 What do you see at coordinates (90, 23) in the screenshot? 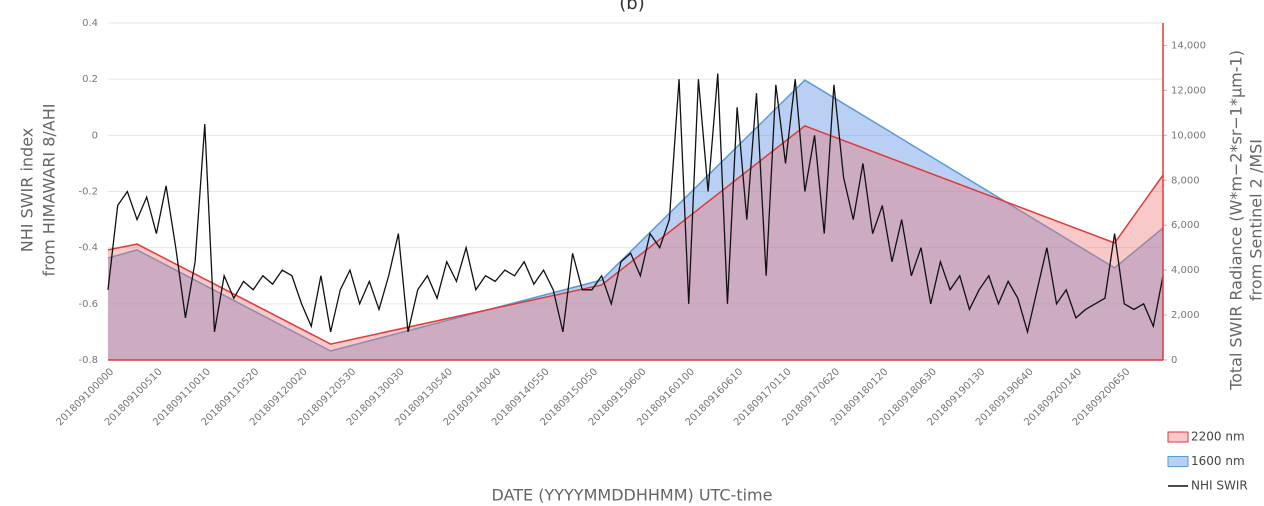
I see `y-tick-label: 0.4` at bounding box center [90, 23].